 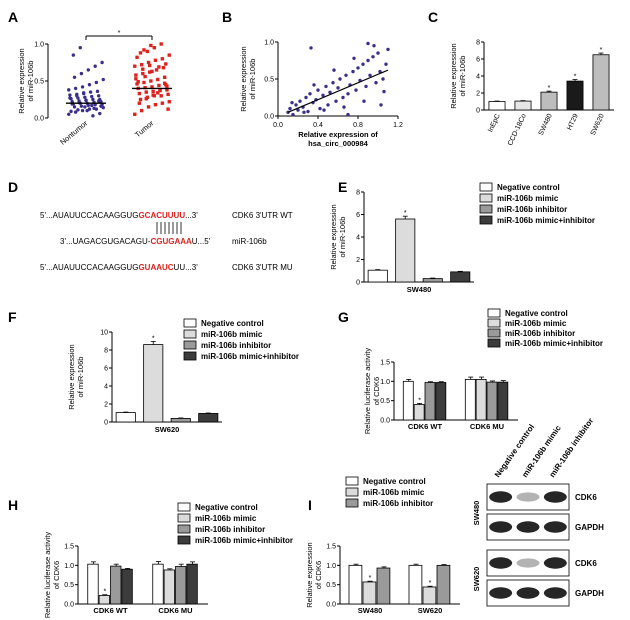 I want to click on panel-g-ylabel-line-0: Relative luciferase activity, so click(x=367, y=391).